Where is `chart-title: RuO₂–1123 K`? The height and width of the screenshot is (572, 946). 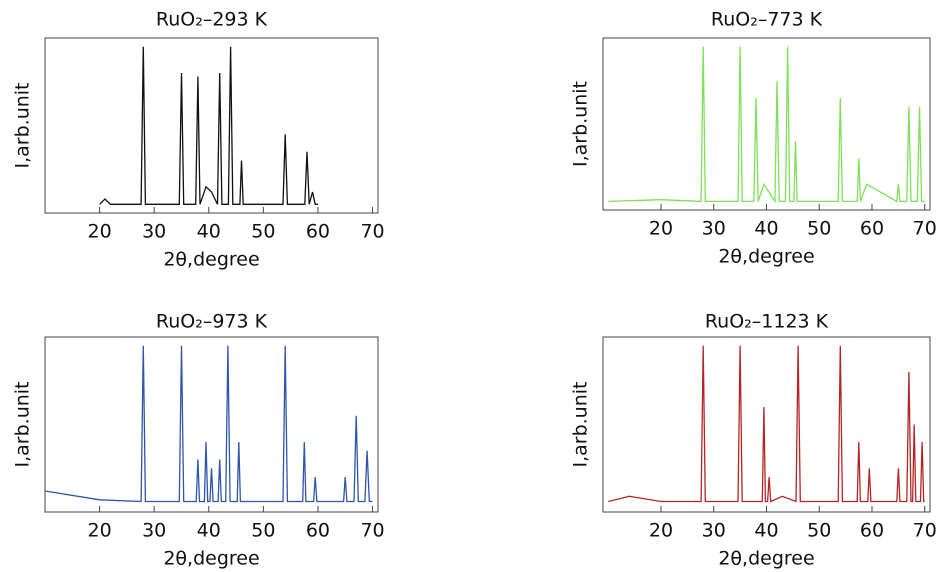 chart-title: RuO₂–1123 K is located at coordinates (767, 322).